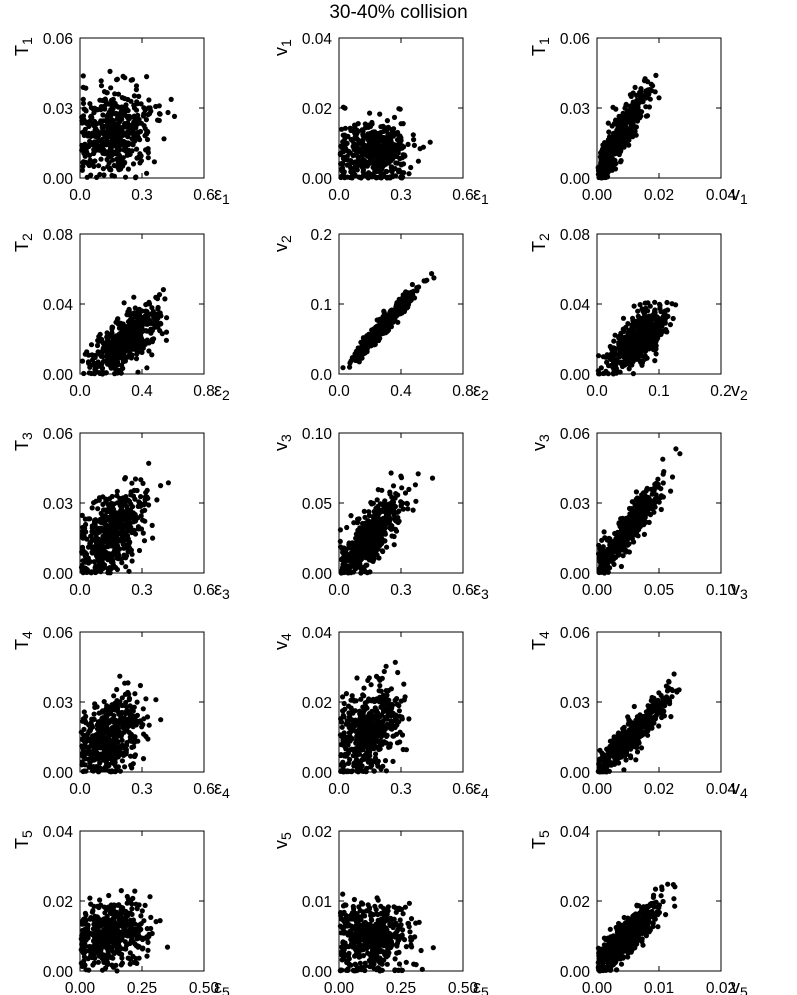  Describe the element at coordinates (23, 242) in the screenshot. I see `y-axis-label: T2` at that location.